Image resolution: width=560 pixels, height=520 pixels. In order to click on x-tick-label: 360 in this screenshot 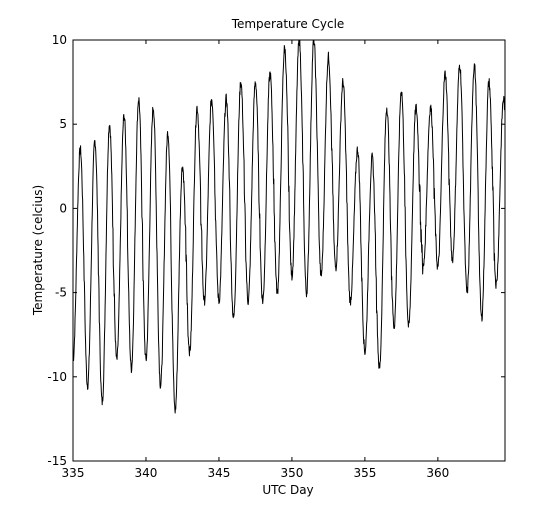, I will do `click(437, 473)`.